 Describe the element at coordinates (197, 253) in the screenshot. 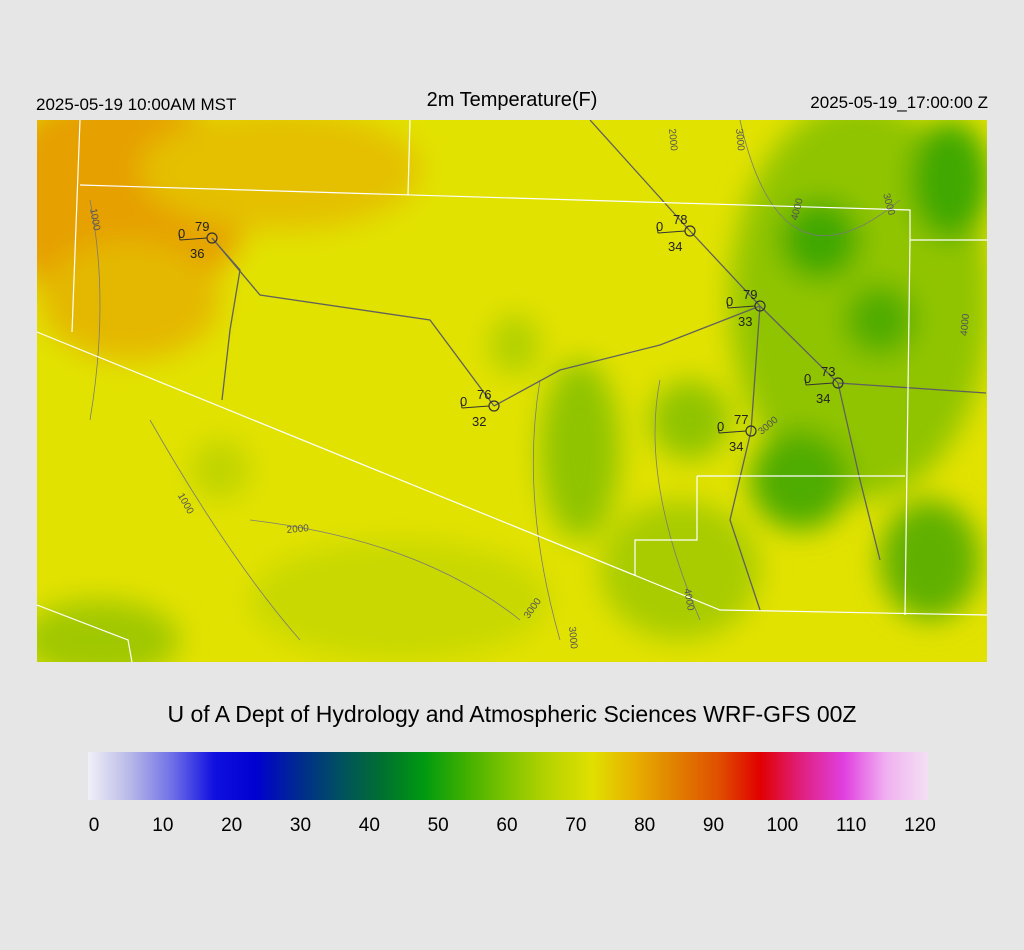

I see `dewpoint: 36` at that location.